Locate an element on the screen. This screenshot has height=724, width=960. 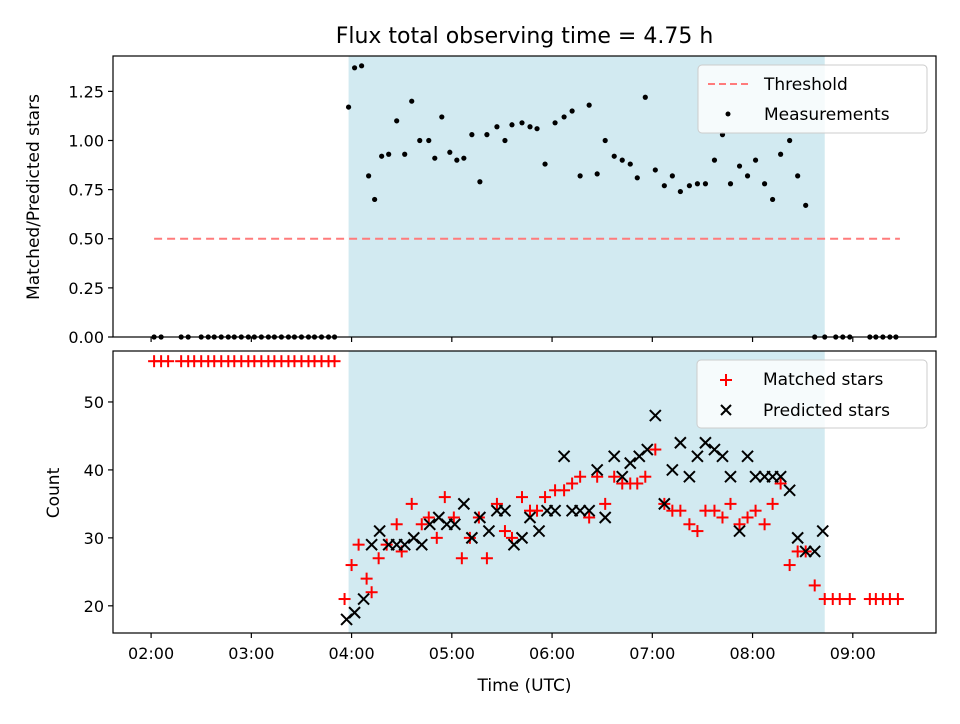
y-tick-label: 1.00 is located at coordinates (86, 140).